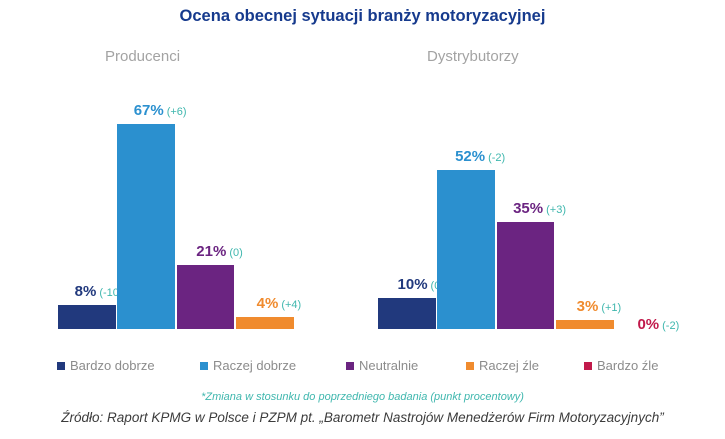  What do you see at coordinates (587, 306) in the screenshot?
I see `bar-value: 3%` at bounding box center [587, 306].